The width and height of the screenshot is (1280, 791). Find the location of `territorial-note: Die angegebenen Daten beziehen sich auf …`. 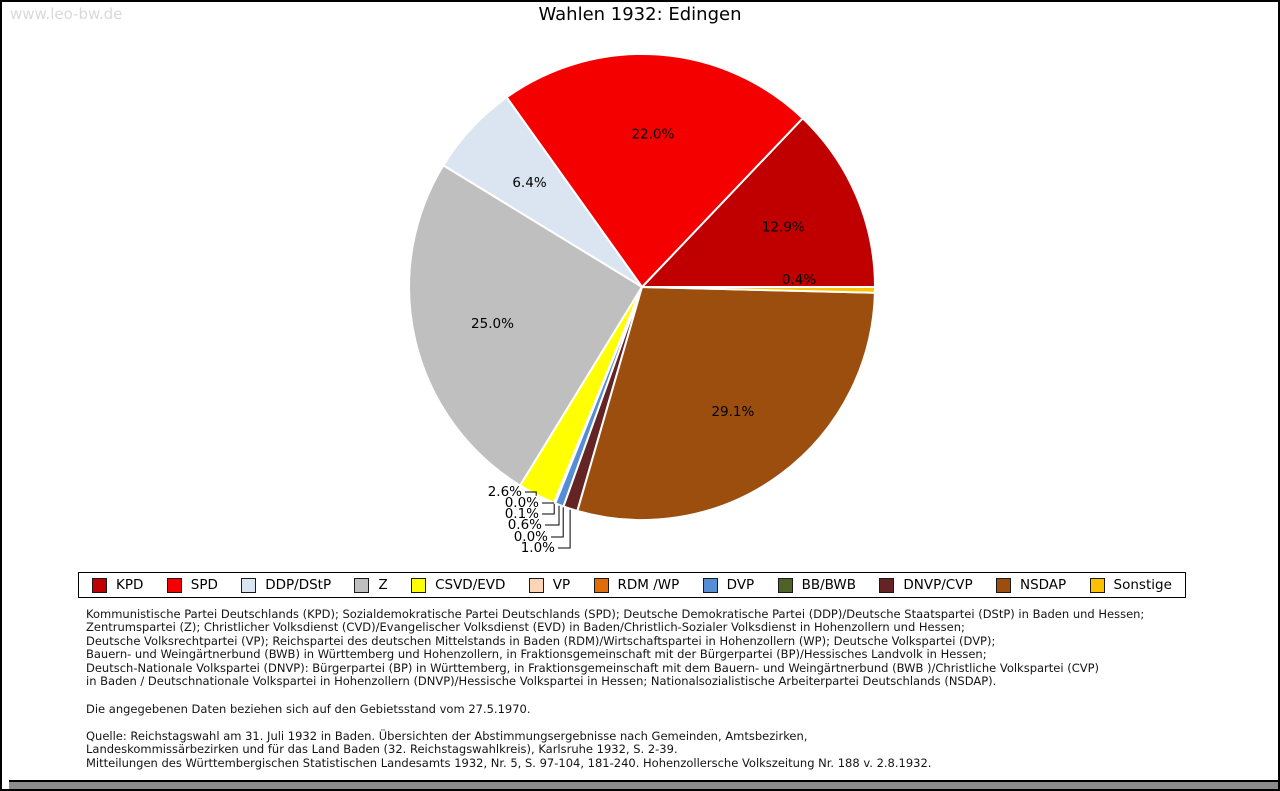

territorial-note: Die angegebenen Daten beziehen sich auf … is located at coordinates (308, 709).